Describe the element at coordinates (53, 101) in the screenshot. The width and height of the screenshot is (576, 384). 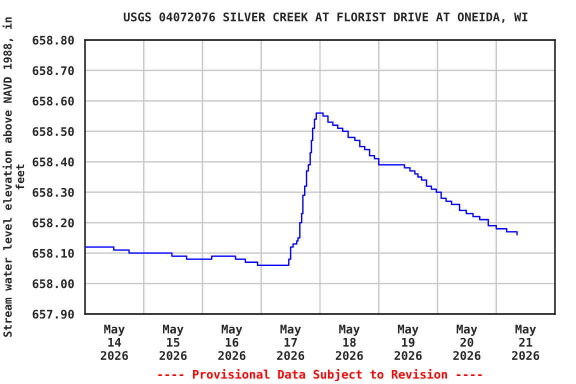
I see `y-tick-label: 658.60` at that location.